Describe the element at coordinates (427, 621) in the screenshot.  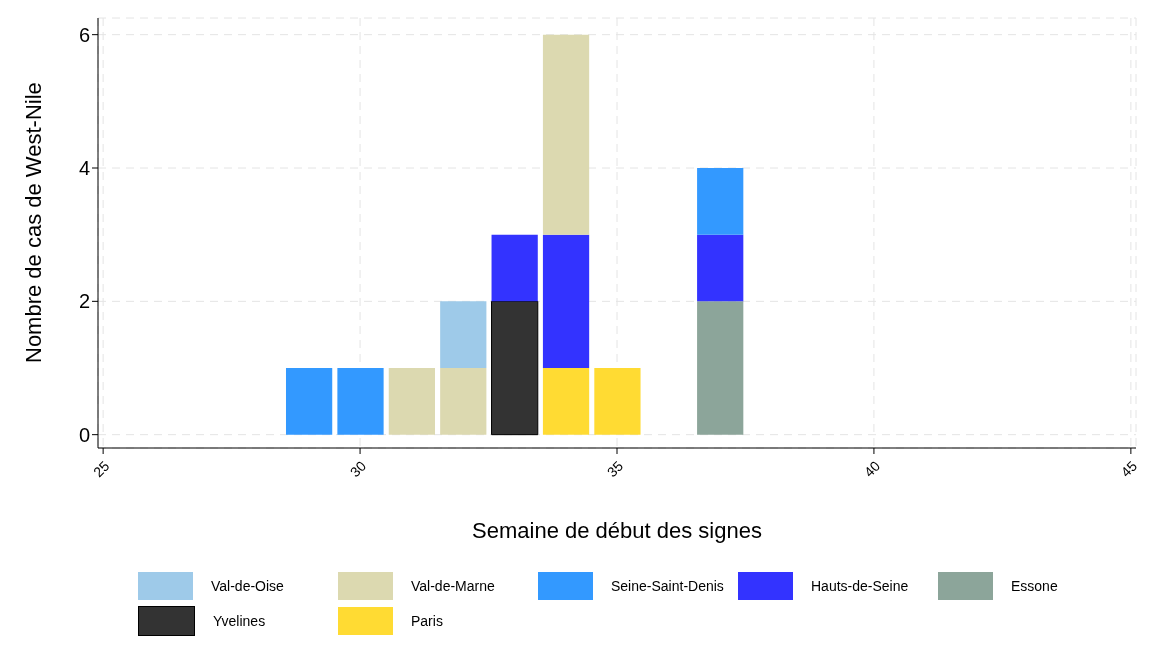
I see `legend-label: Paris` at that location.